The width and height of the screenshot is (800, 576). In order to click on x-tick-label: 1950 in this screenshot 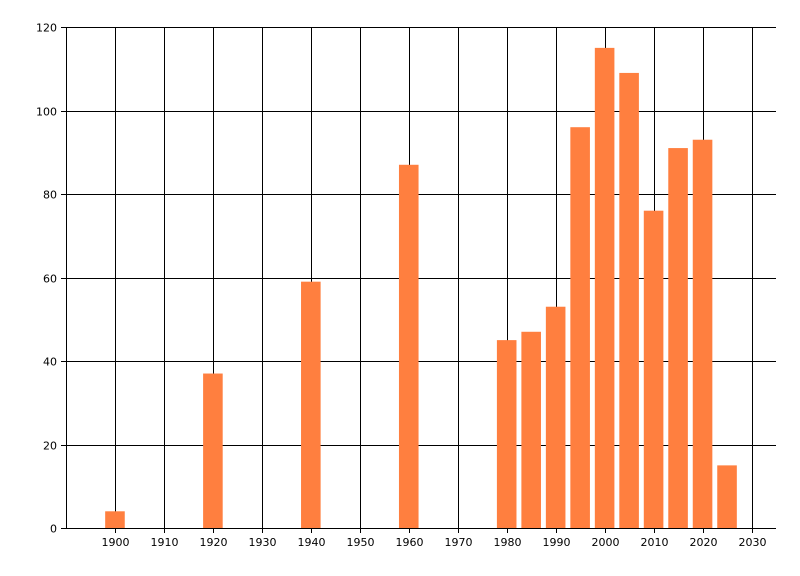, I will do `click(361, 542)`.